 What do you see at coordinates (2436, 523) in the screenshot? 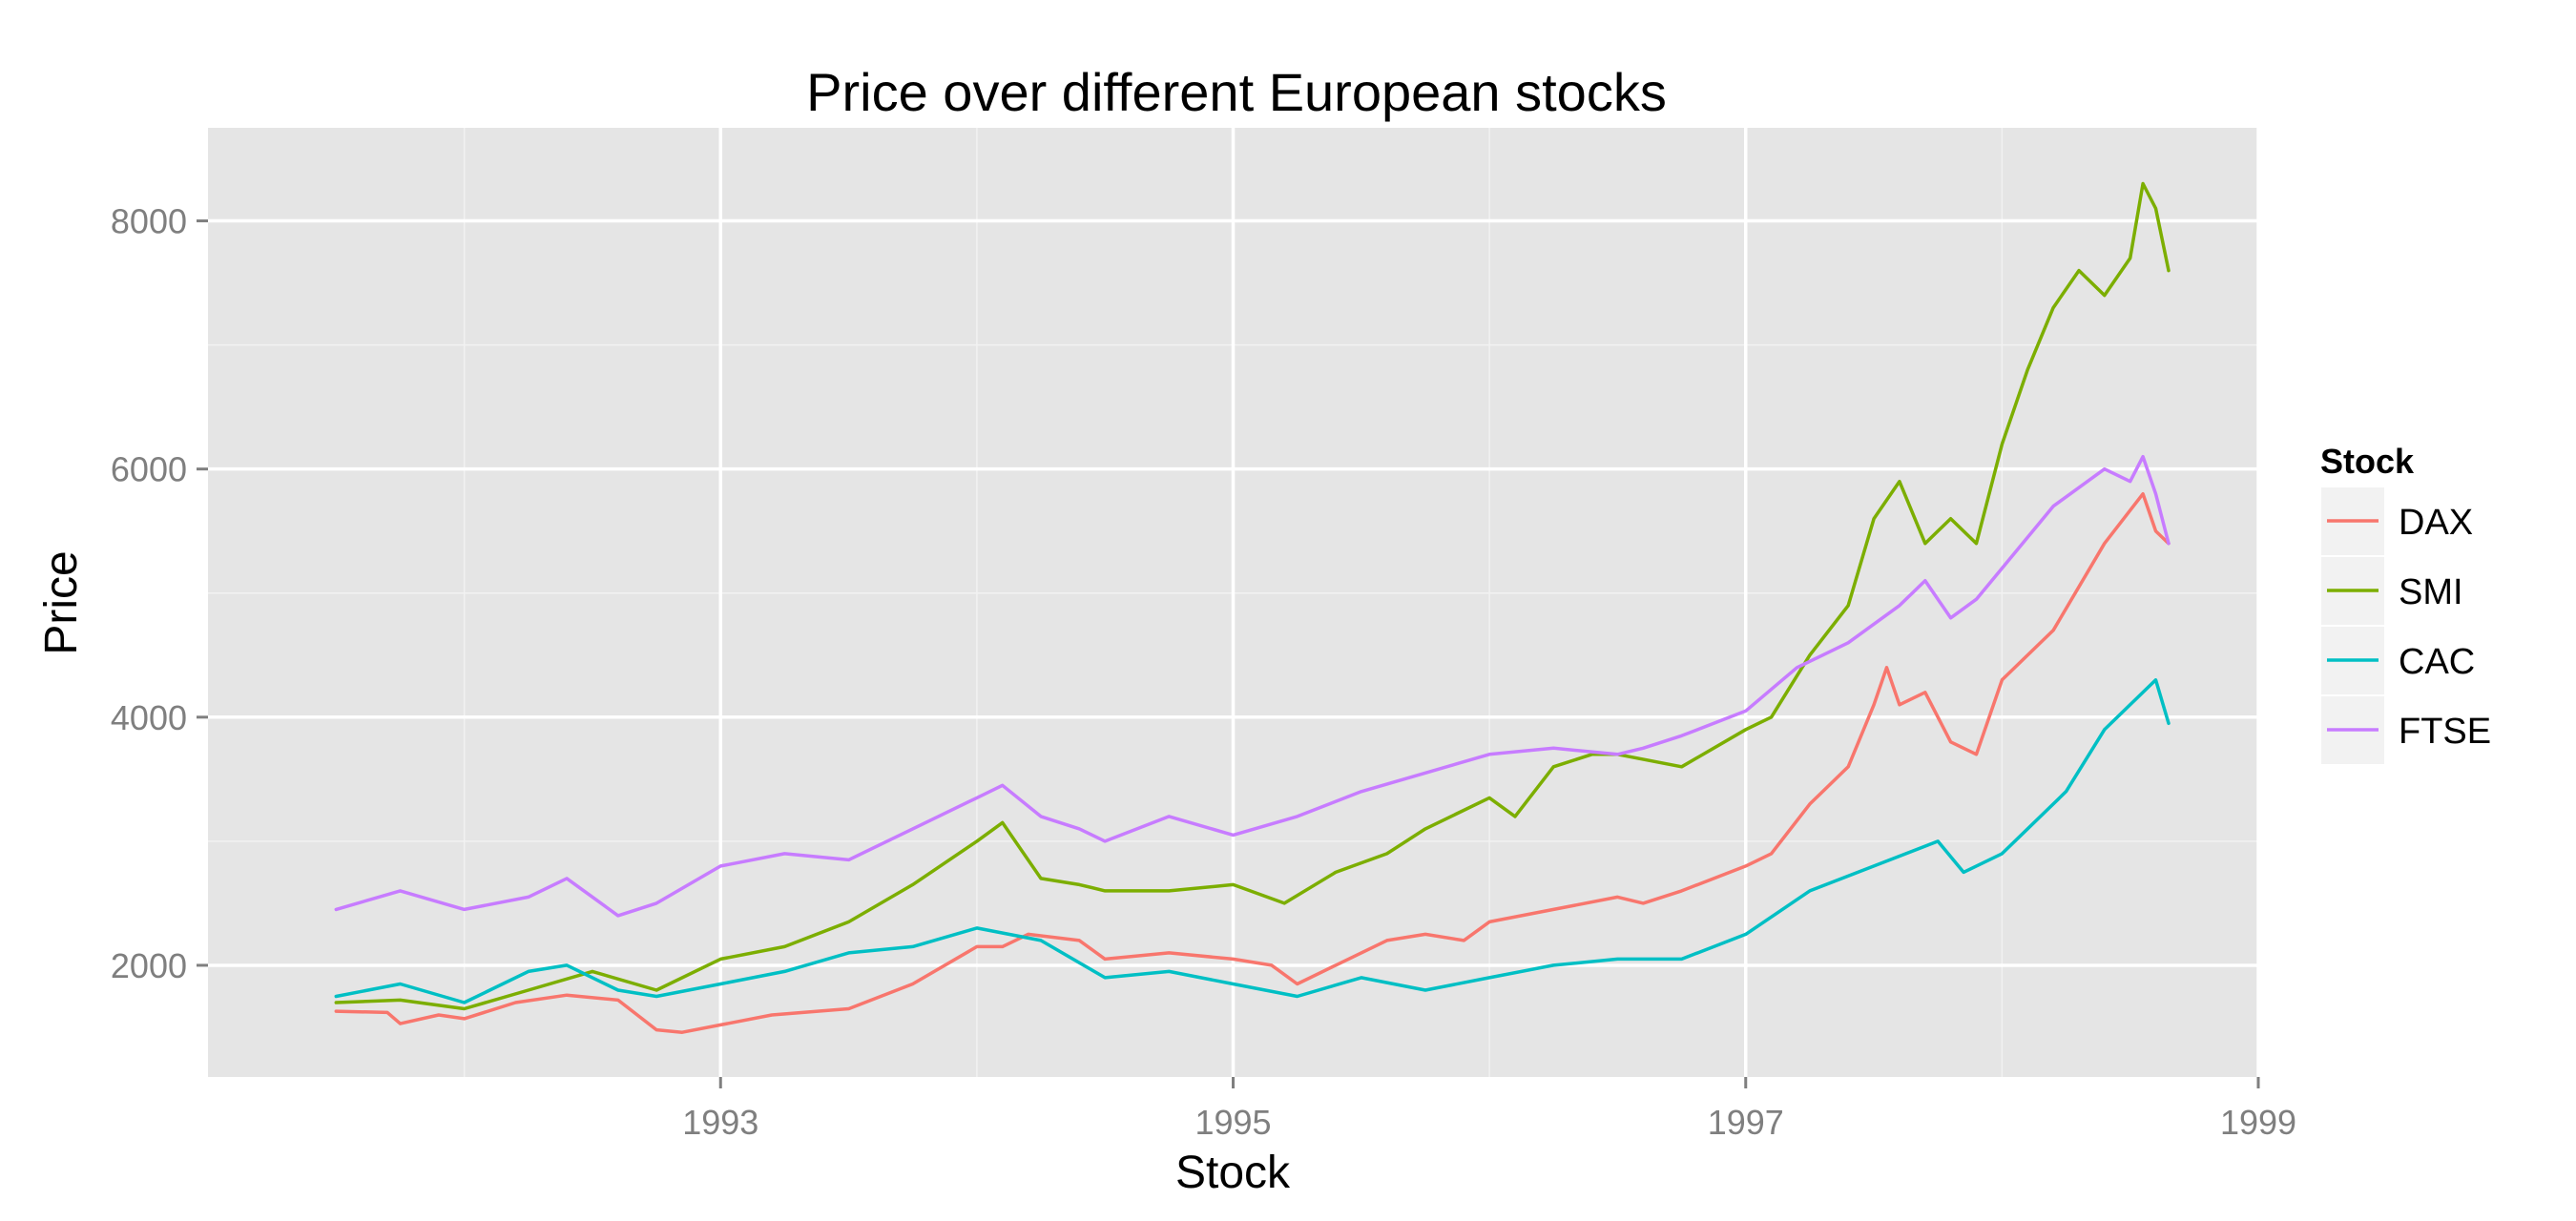
I see `legend-label-dax: DAX` at bounding box center [2436, 523].